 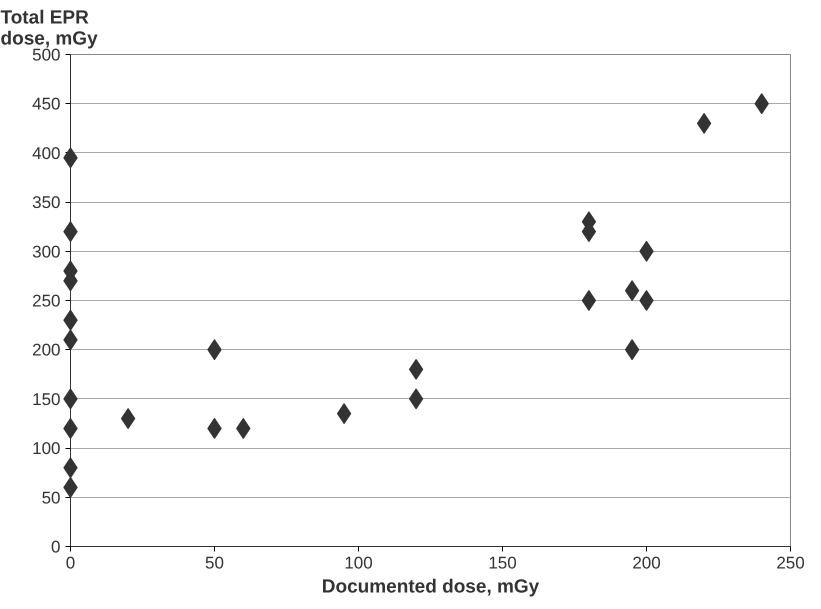 What do you see at coordinates (49, 29) in the screenshot?
I see `y-axis-title: Total EPR dose, mGy` at bounding box center [49, 29].